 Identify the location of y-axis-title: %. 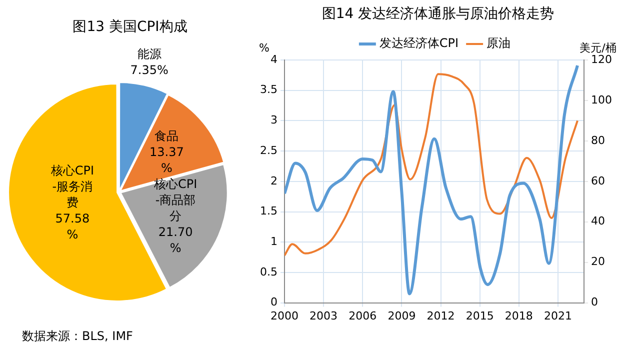
(264, 47).